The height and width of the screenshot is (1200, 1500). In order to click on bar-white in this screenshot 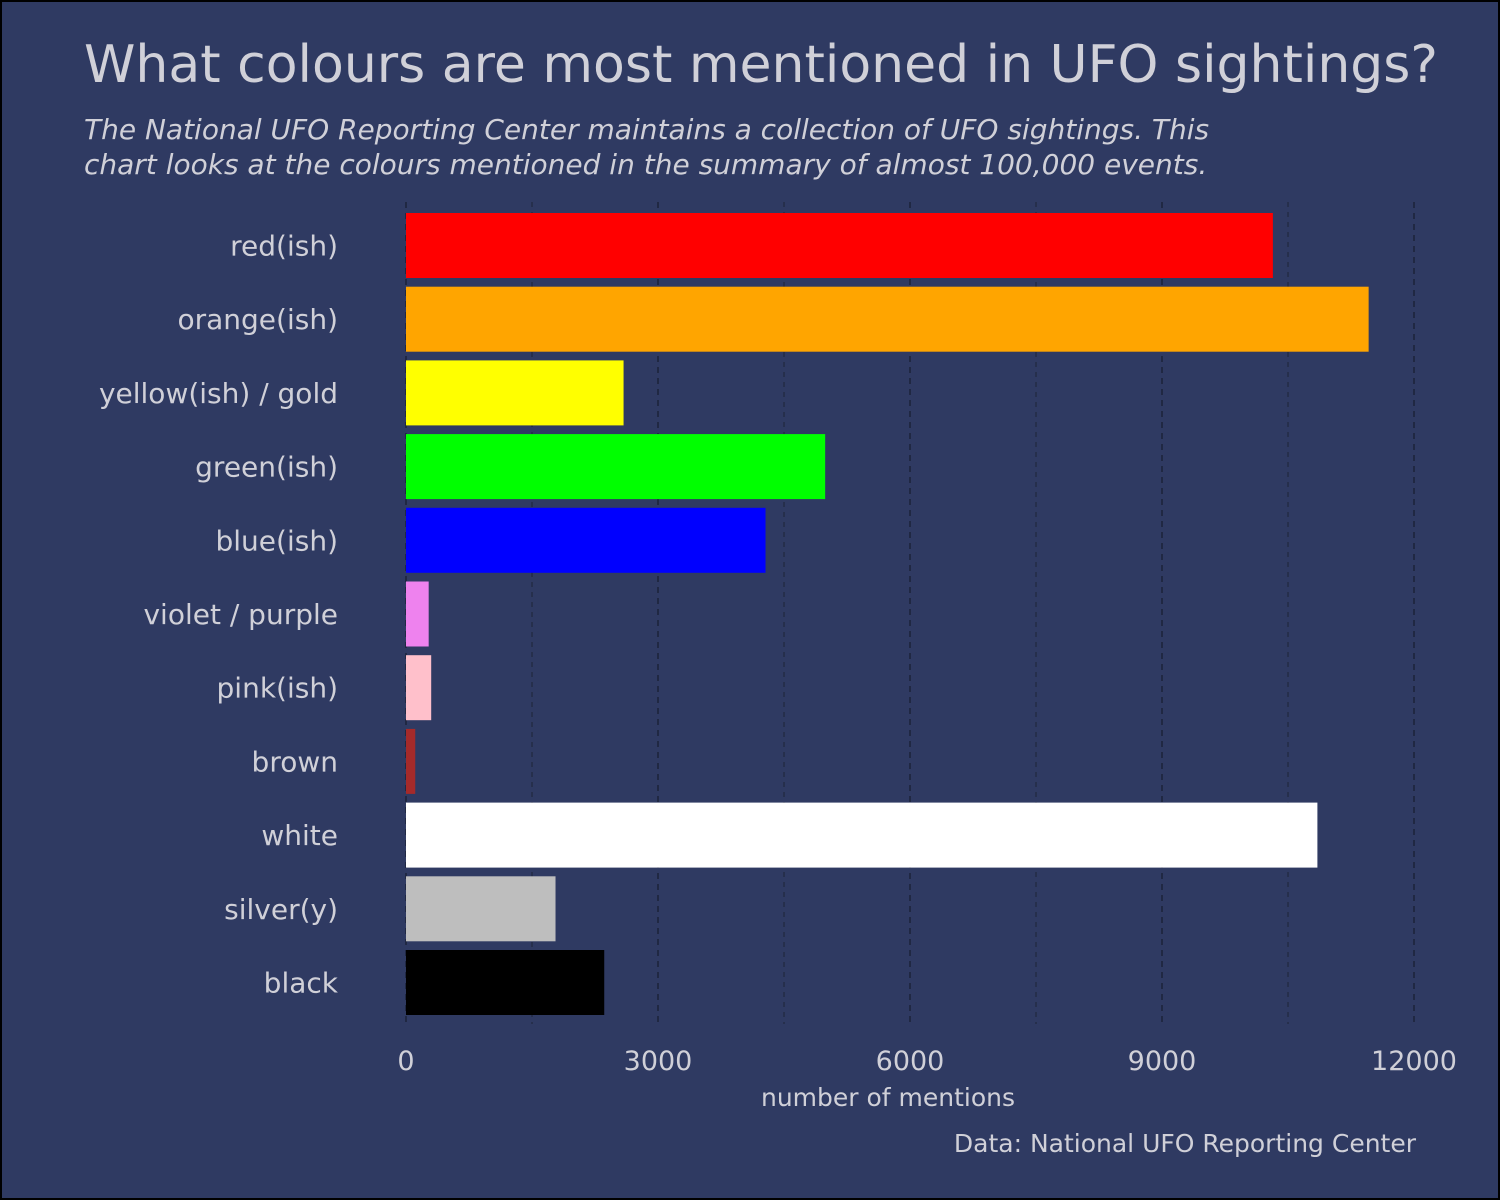, I will do `click(862, 835)`.